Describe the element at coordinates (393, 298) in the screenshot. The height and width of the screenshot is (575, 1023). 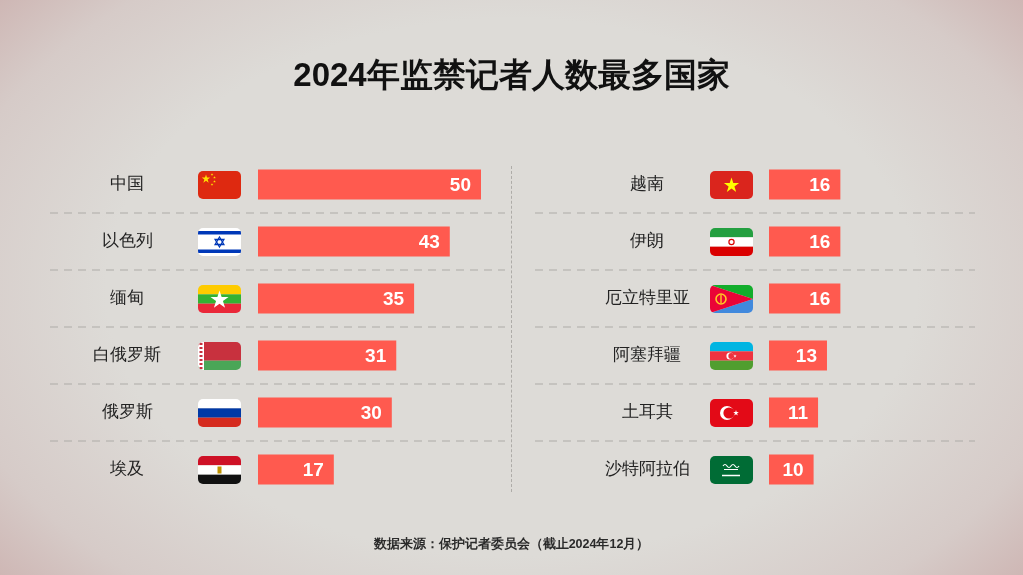
I see `data-label: 35` at that location.